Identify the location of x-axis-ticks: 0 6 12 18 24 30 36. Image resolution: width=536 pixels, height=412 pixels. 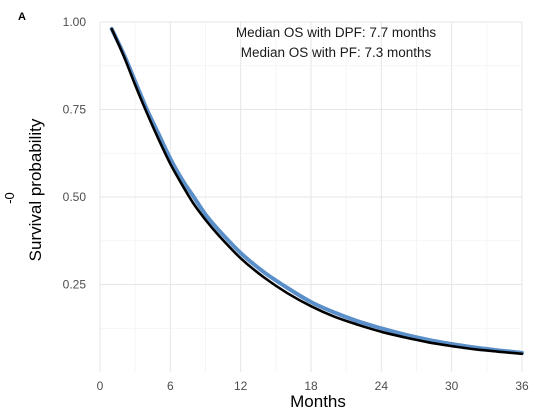
(313, 386).